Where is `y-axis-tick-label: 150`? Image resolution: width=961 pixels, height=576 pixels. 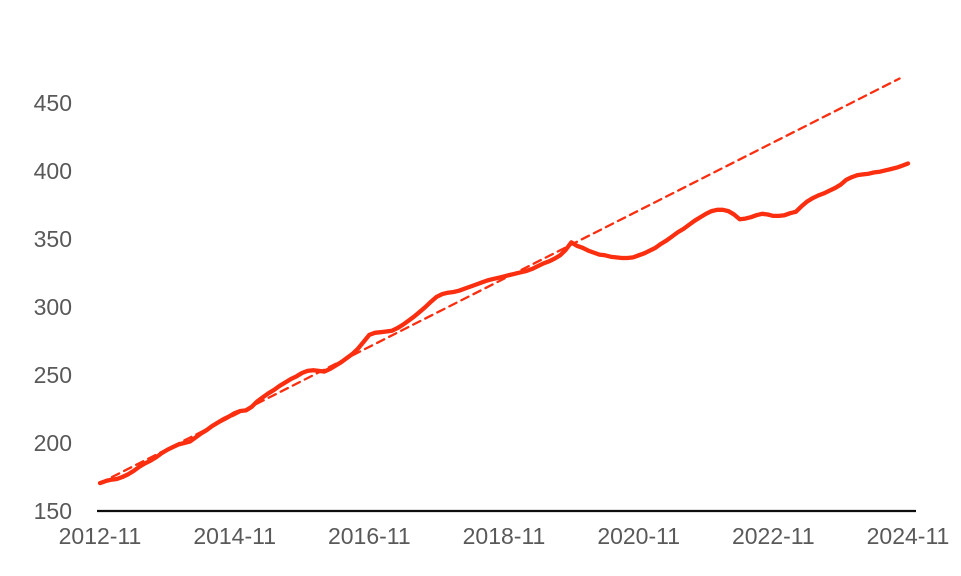 y-axis-tick-label: 150 is located at coordinates (53, 511).